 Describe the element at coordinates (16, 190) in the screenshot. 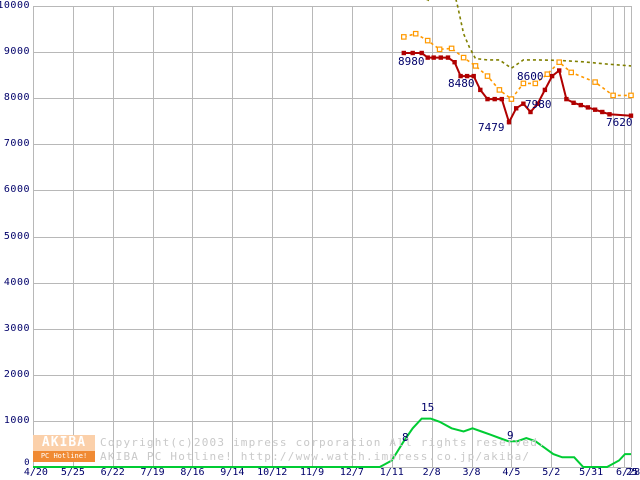

I see `y-axis-tick-label: 6000` at that location.